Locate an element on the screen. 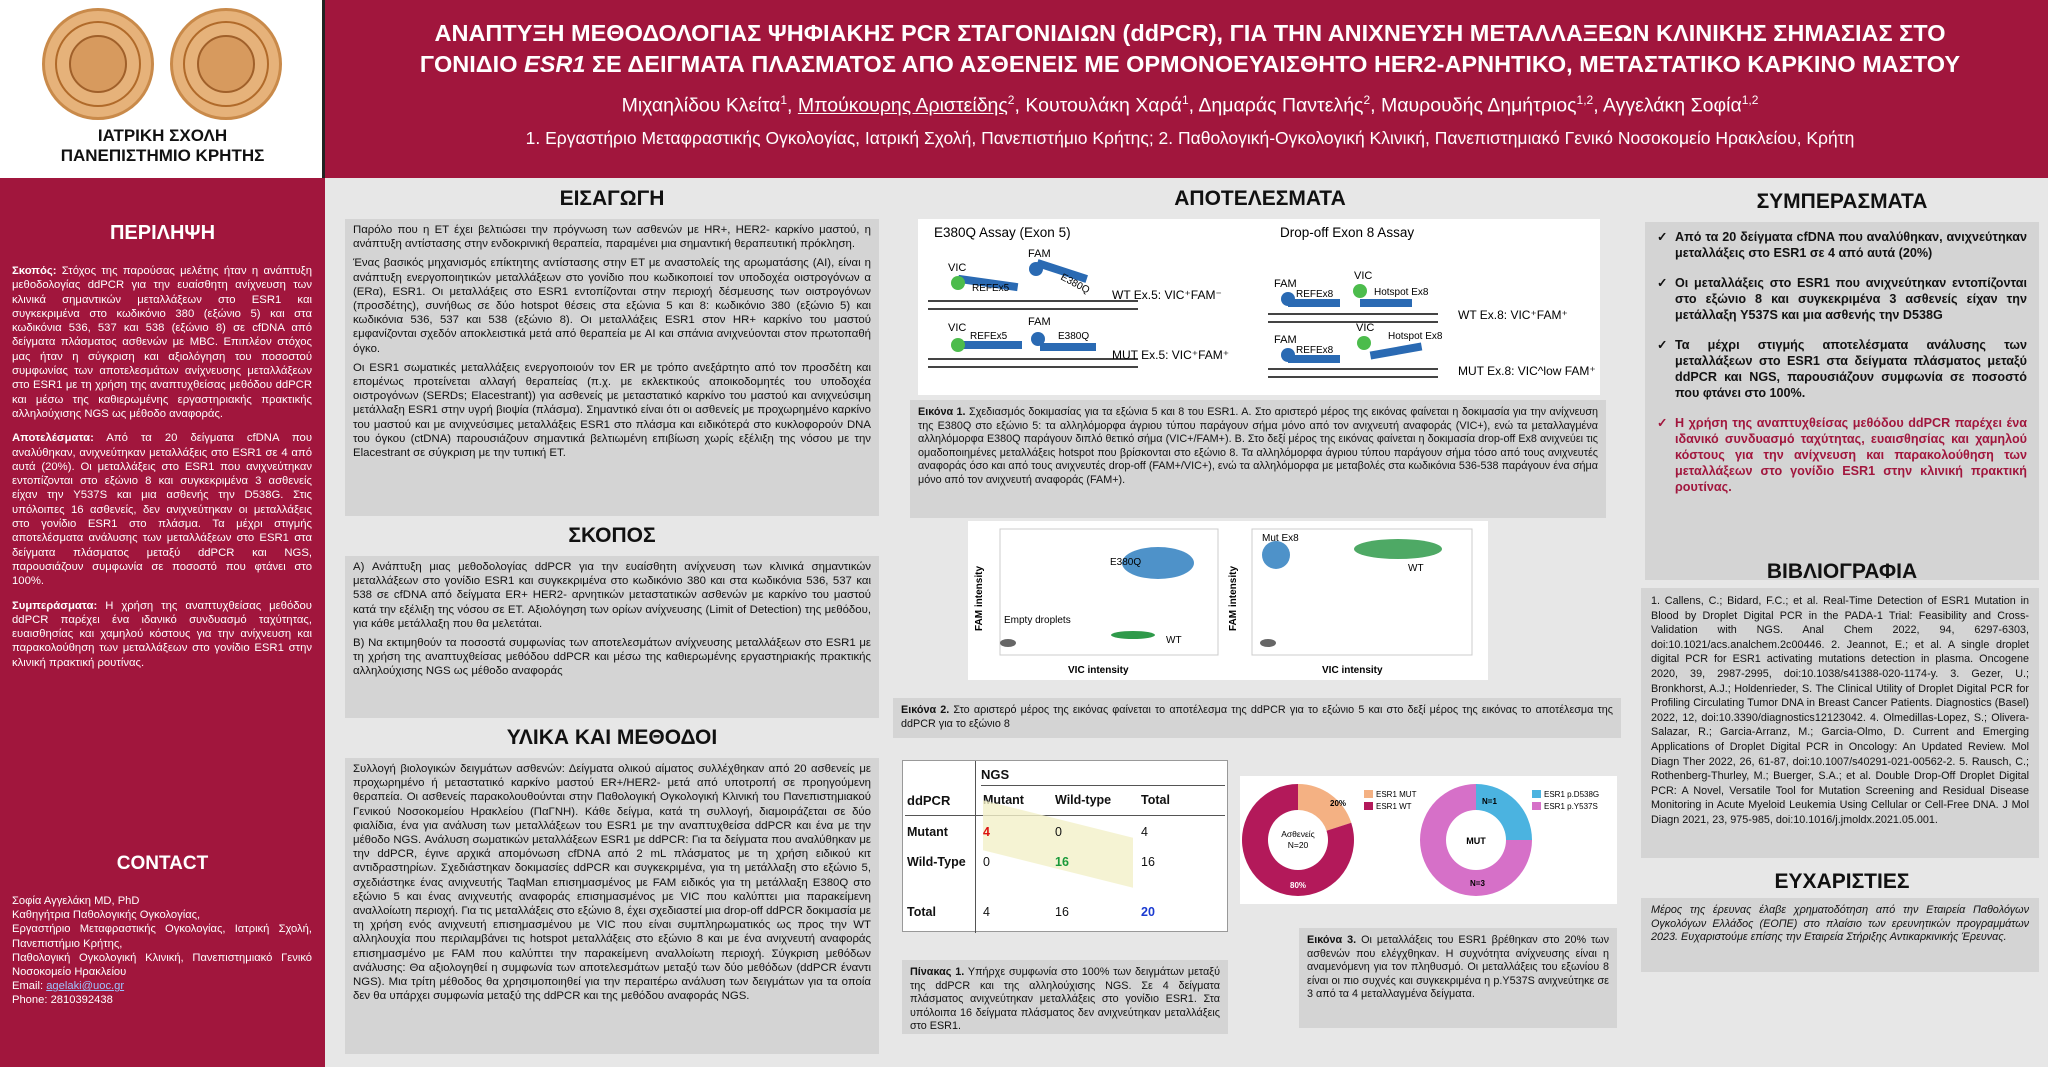 This screenshot has width=2048, height=1067. svg-text: Drop-off Exon 8 Assay is located at coordinates (1347, 232).